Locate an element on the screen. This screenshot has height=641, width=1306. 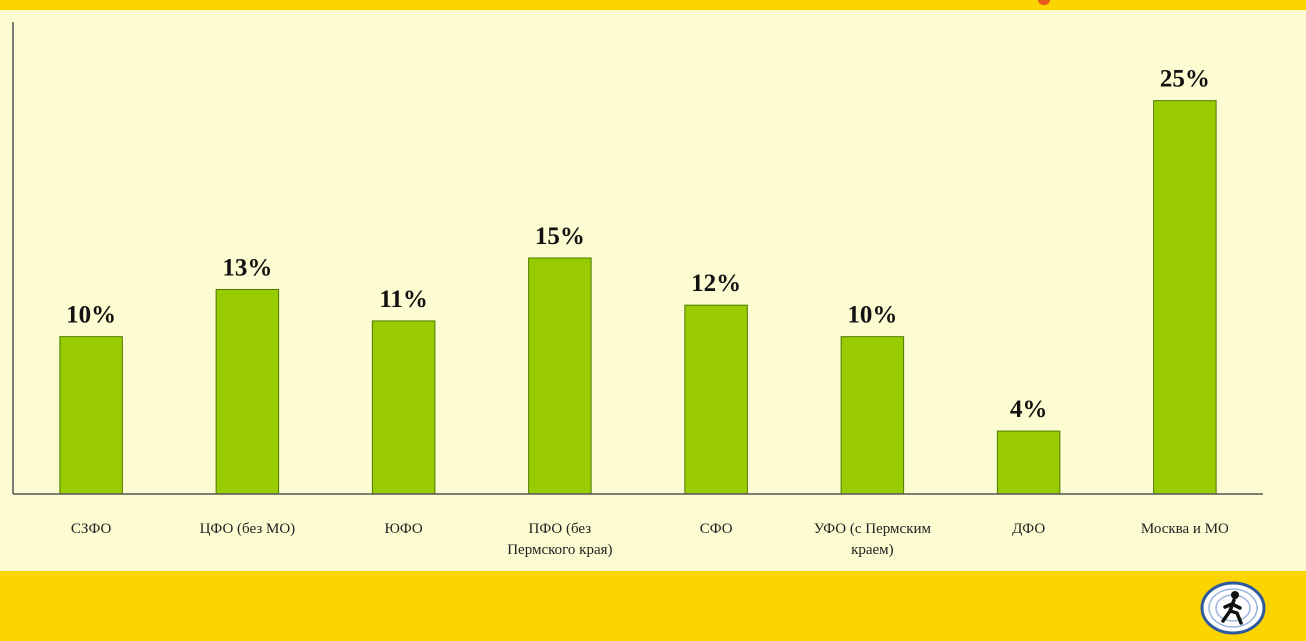
category-label-6: УФО (с Пермским краем) is located at coordinates (873, 539).